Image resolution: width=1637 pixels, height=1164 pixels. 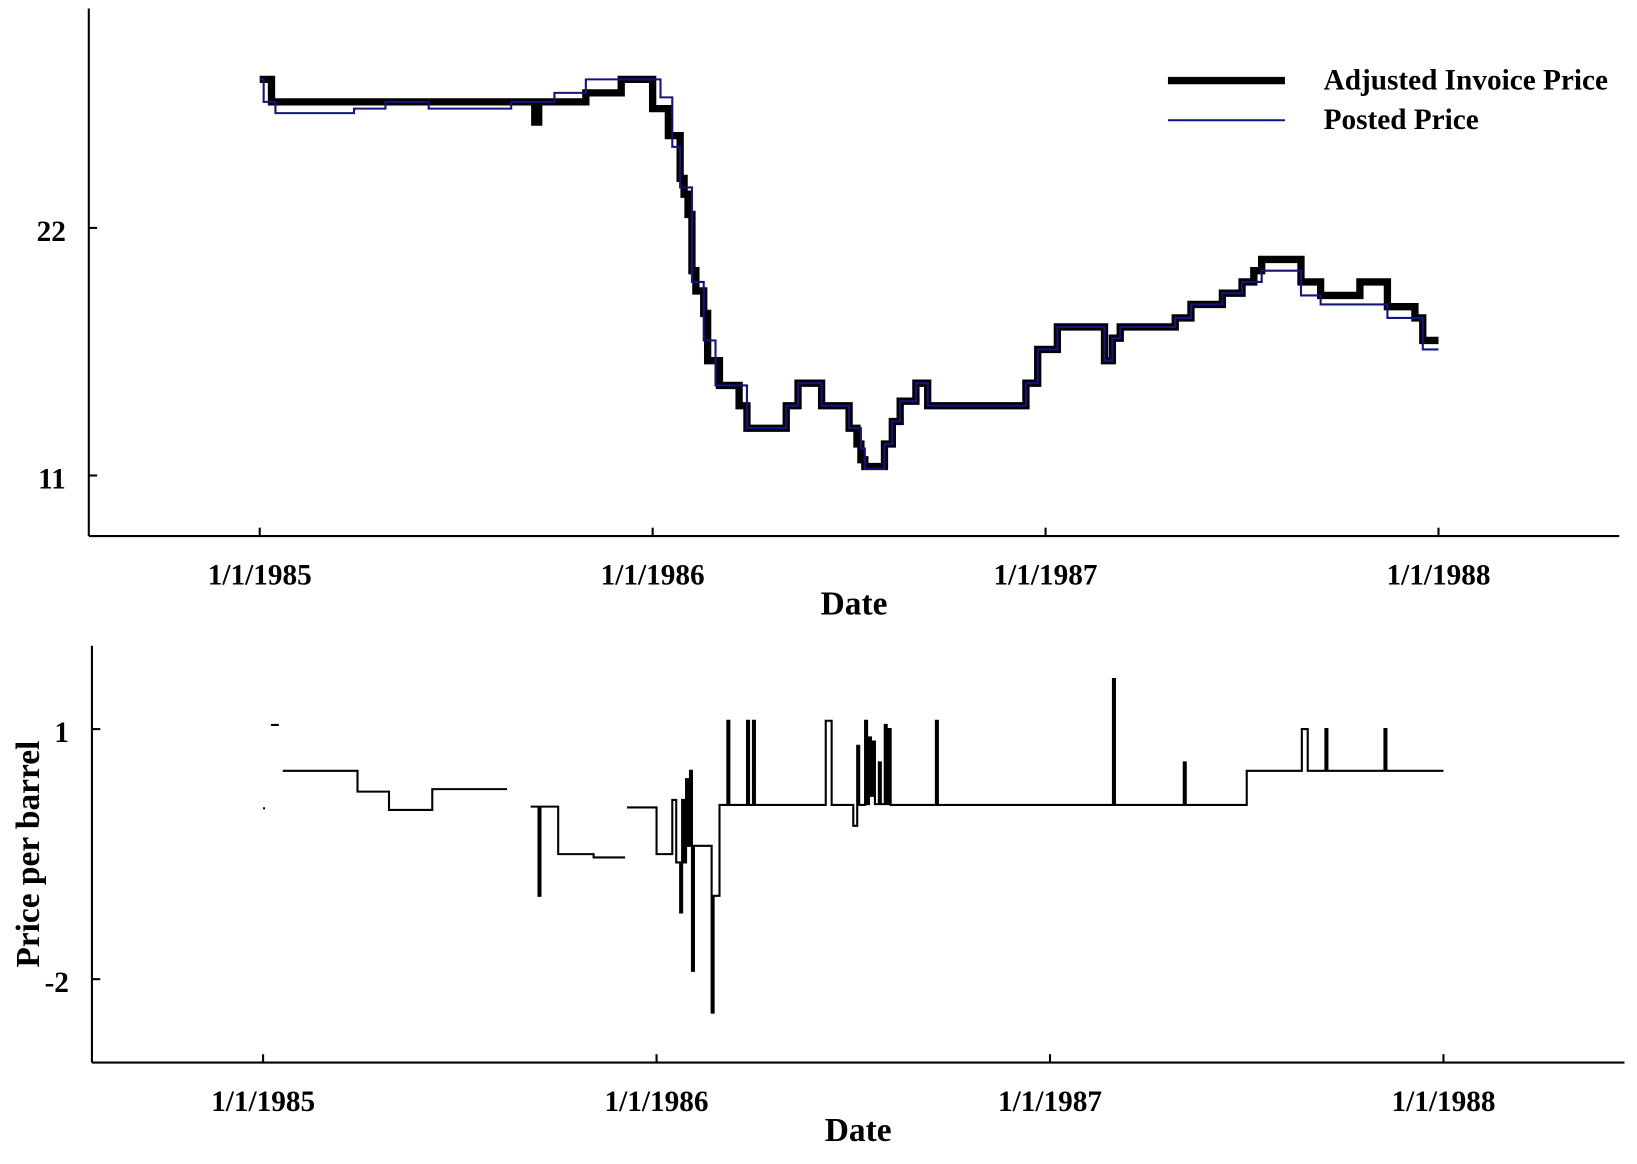 I want to click on y-axis-label: Price per barrel, so click(x=28, y=854).